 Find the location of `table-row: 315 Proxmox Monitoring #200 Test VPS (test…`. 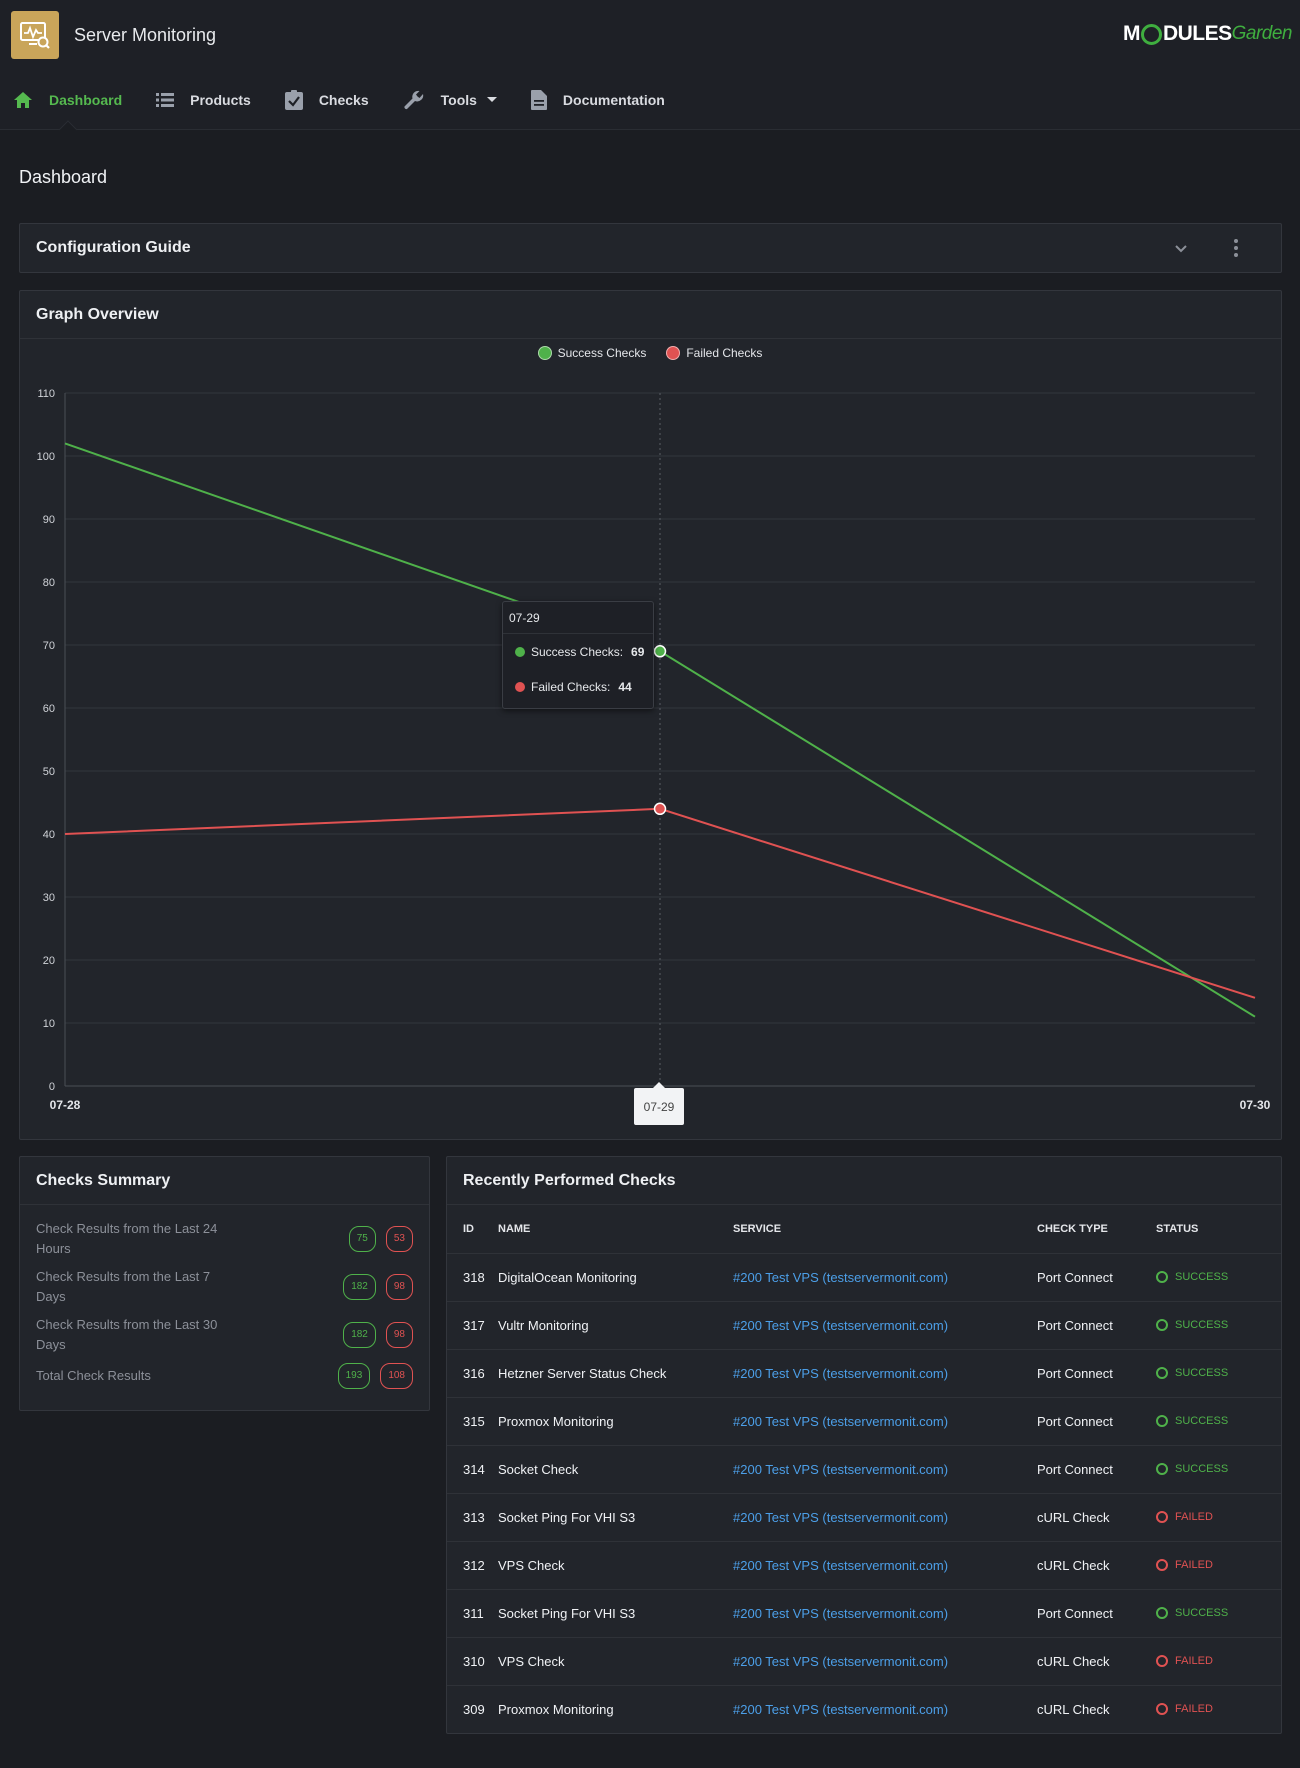

table-row: 315 Proxmox Monitoring #200 Test VPS (test… is located at coordinates (864, 1421).